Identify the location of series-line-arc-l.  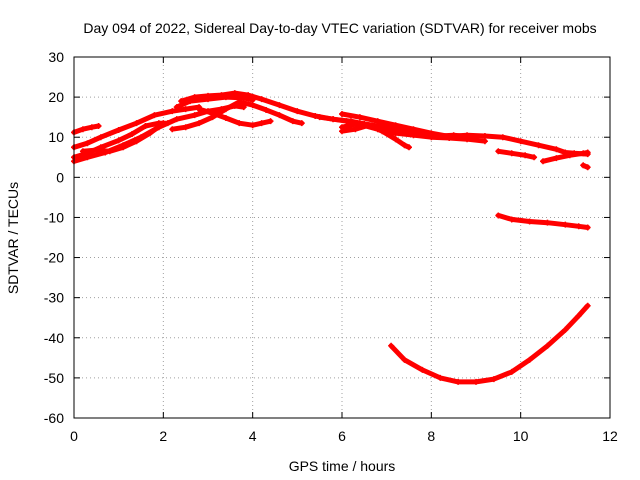
(465, 134).